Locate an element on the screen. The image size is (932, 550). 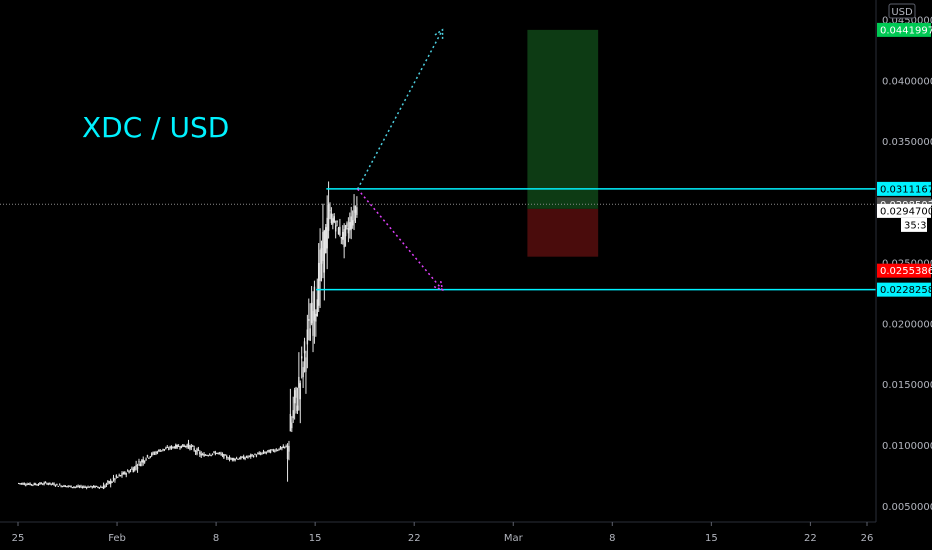
entry-price-tag is located at coordinates (904, 210).